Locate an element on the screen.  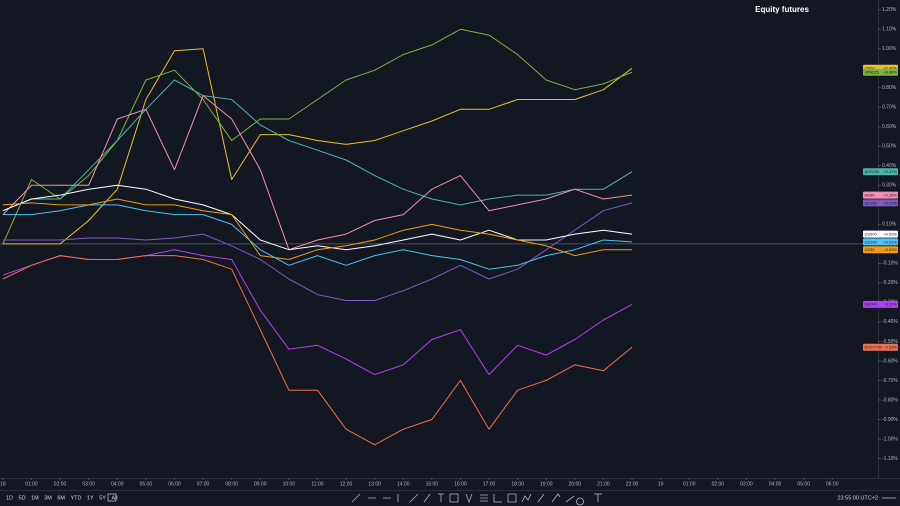
legend-label: US30 is located at coordinates (870, 249).